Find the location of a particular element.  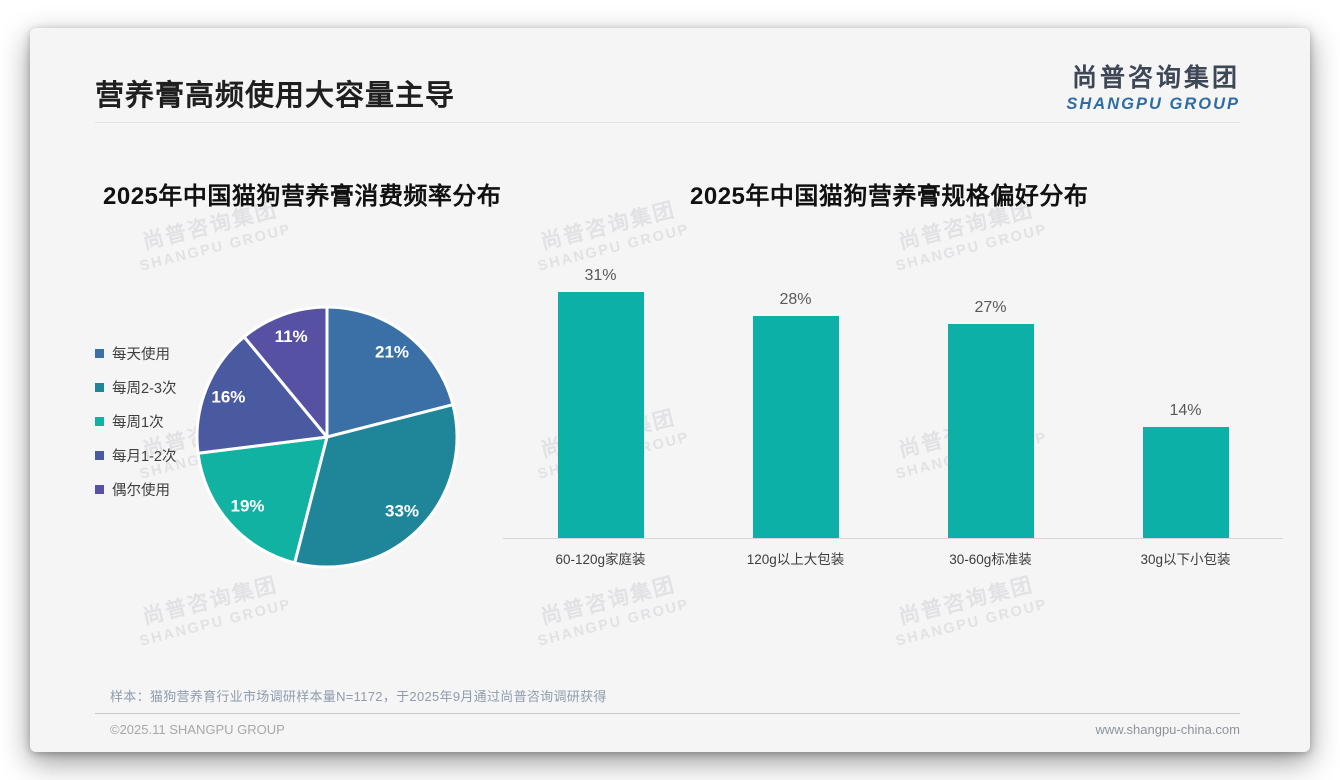

bar-chart-axis is located at coordinates (893, 538).